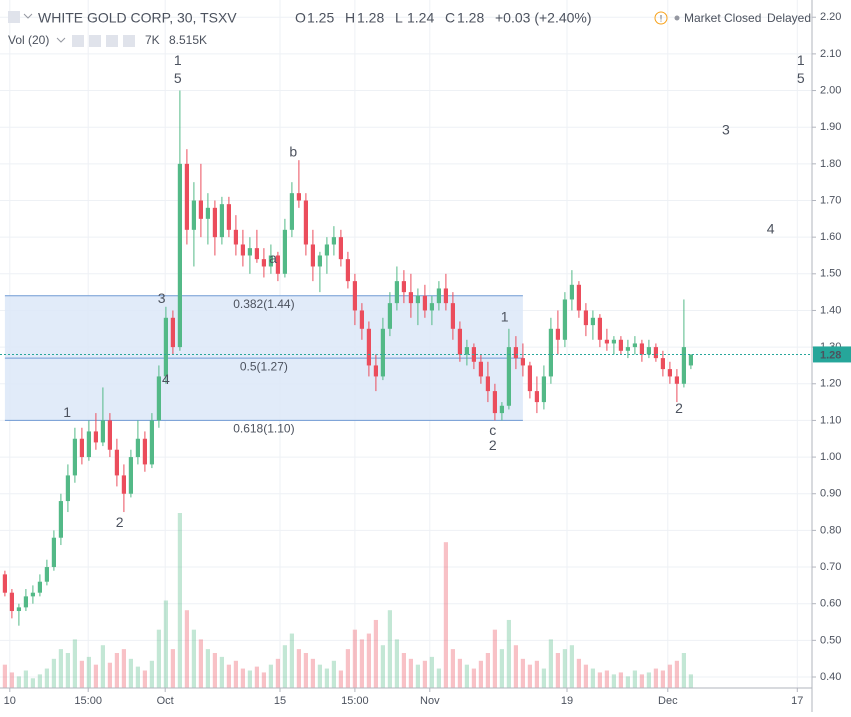  What do you see at coordinates (350, 18) in the screenshot?
I see `ohlc-label: H` at bounding box center [350, 18].